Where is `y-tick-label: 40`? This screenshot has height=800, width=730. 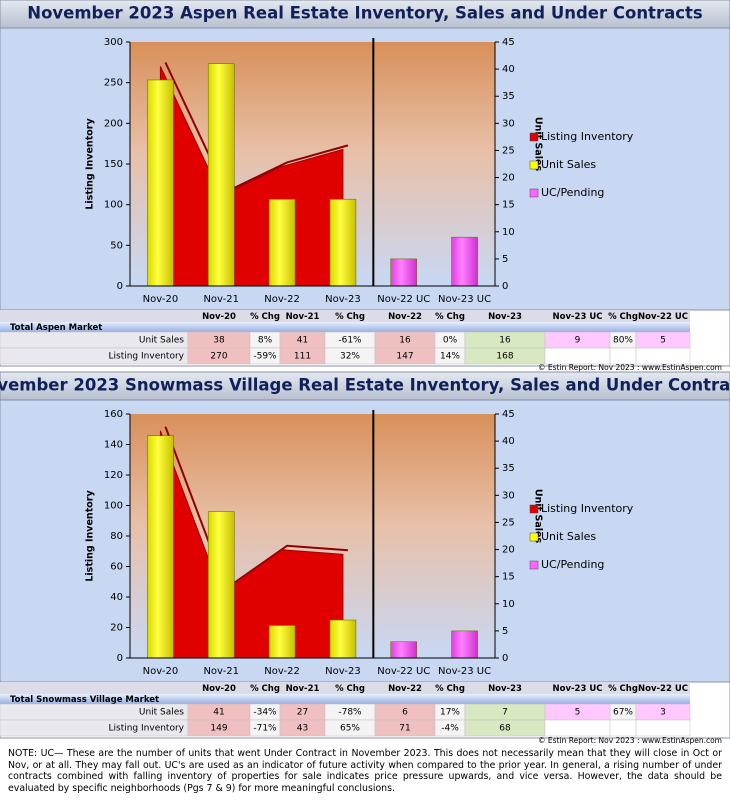 y-tick-label: 40 is located at coordinates (116, 597).